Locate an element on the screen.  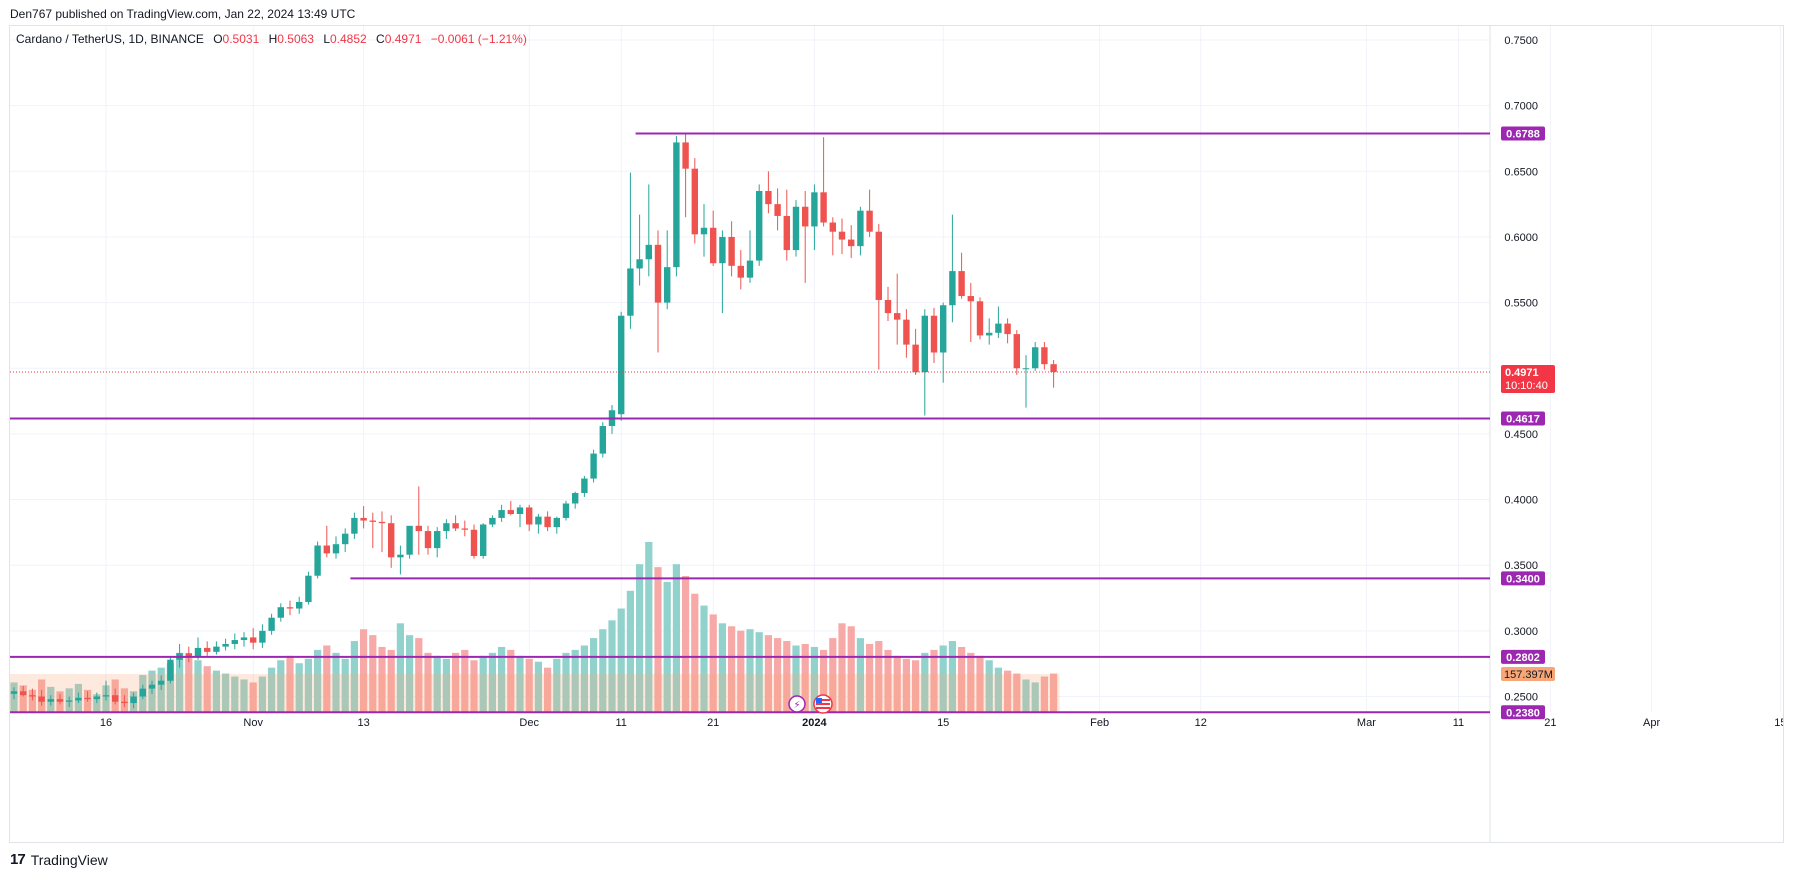
legend-high: 0.5063 is located at coordinates (295, 39).